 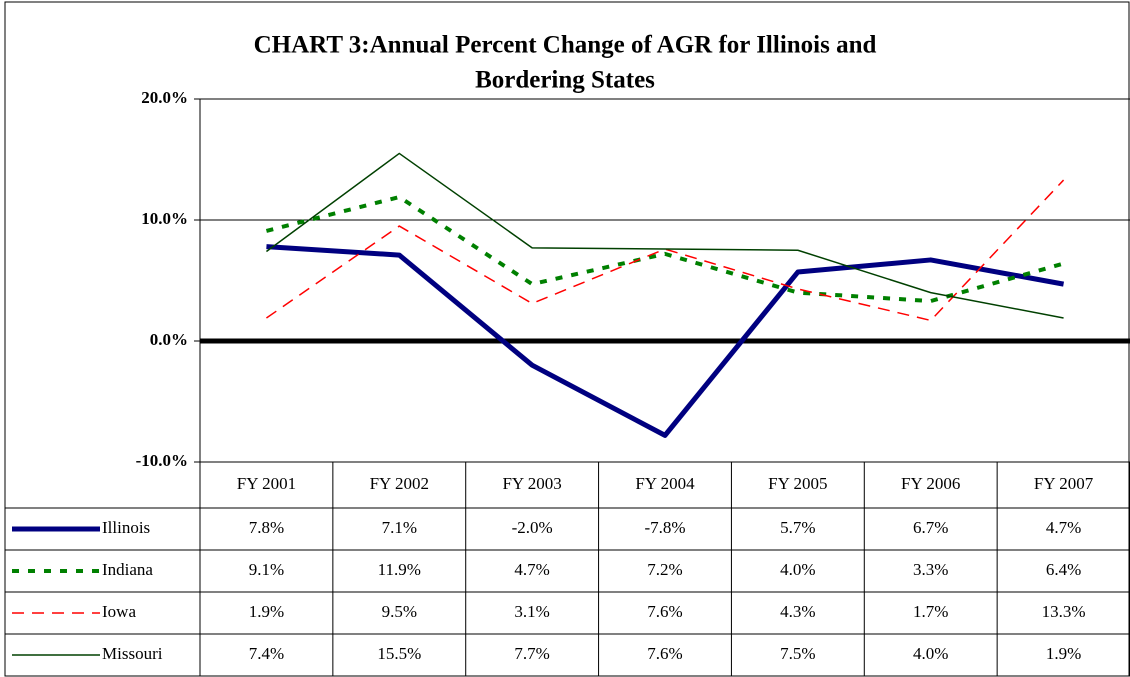 What do you see at coordinates (399, 653) in the screenshot?
I see `data-label: 15.5%` at bounding box center [399, 653].